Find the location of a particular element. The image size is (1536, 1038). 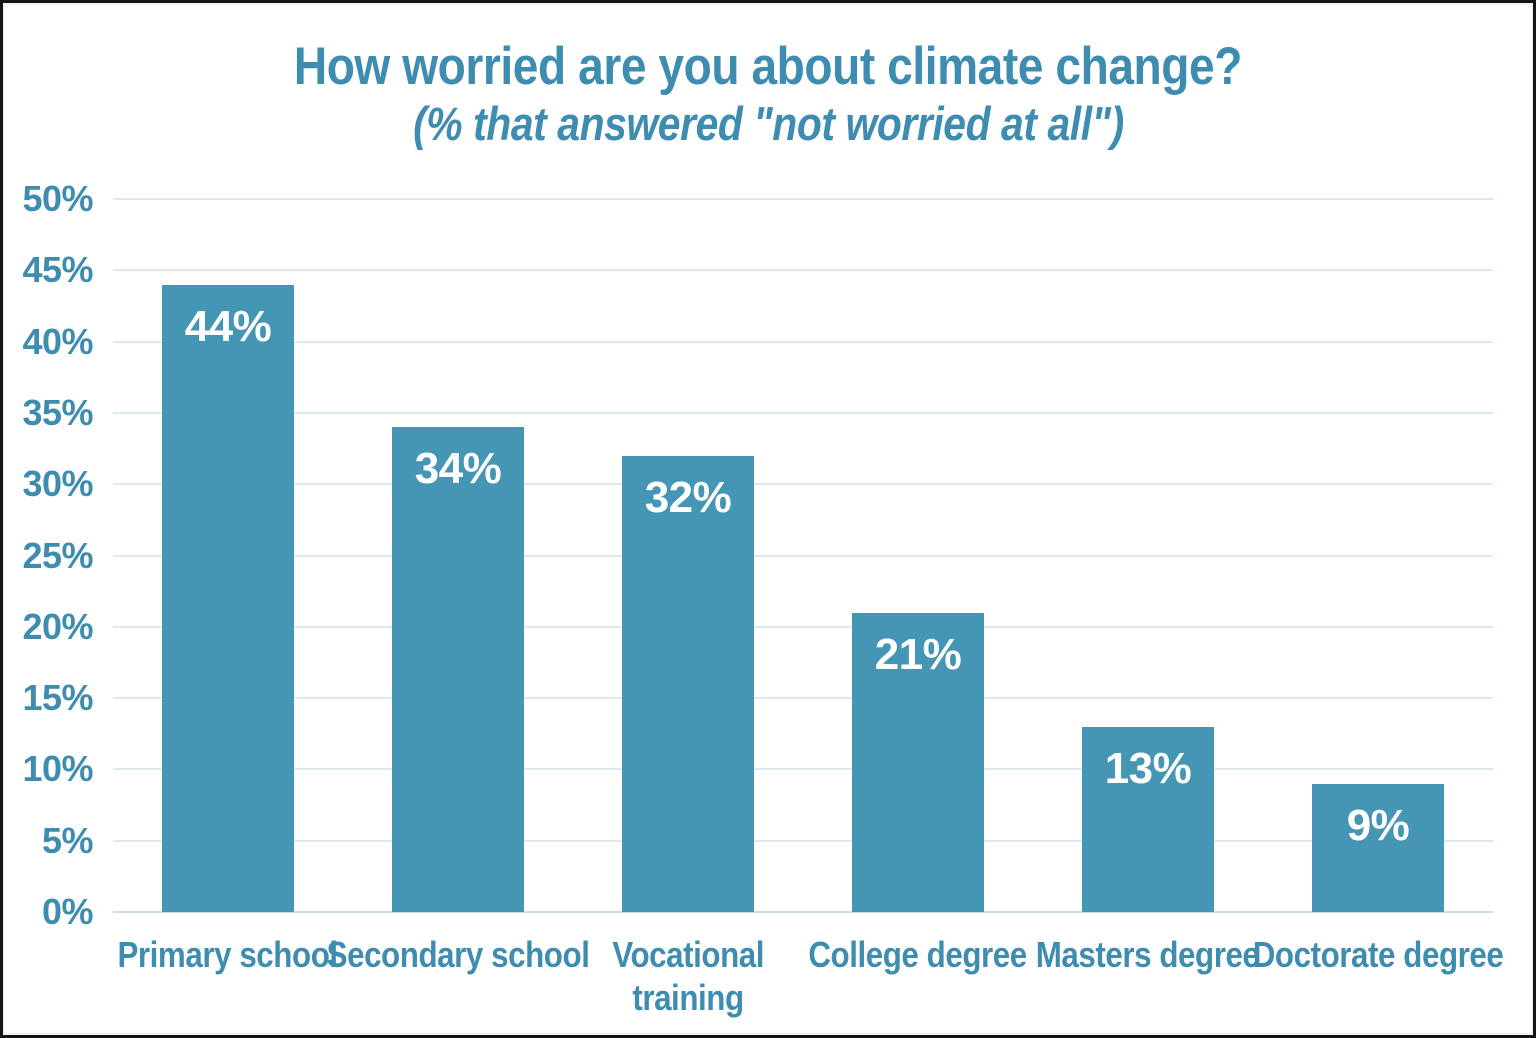

chart-subtitle-text: (% that answered "not worried at all") is located at coordinates (768, 123).